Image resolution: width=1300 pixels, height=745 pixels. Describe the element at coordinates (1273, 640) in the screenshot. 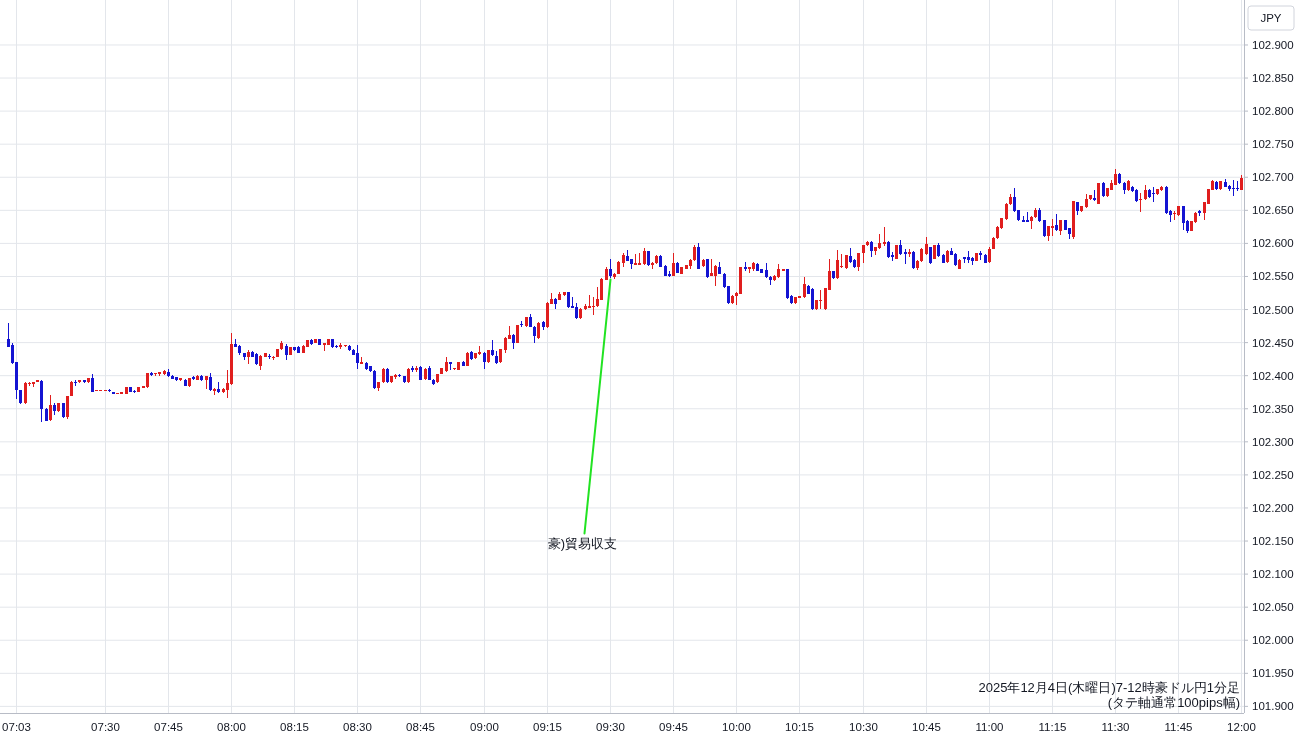

I see `y-tick-label: 102.000` at that location.